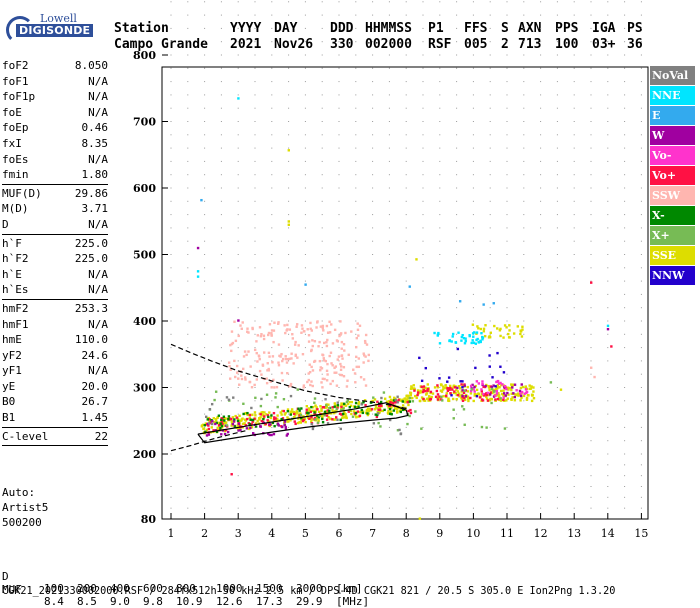  What do you see at coordinates (439, 533) in the screenshot?
I see `x-tick-label: 9` at bounding box center [439, 533].